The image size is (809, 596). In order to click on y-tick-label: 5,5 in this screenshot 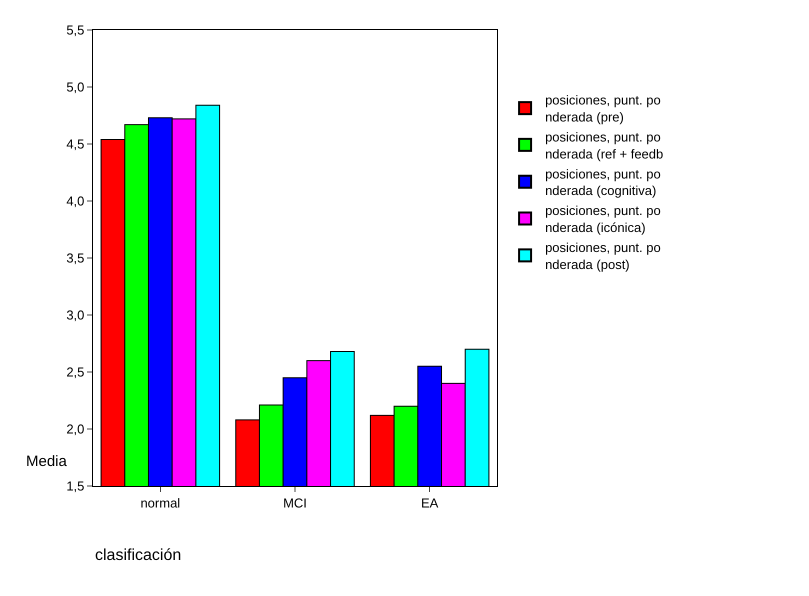, I will do `click(75, 30)`.